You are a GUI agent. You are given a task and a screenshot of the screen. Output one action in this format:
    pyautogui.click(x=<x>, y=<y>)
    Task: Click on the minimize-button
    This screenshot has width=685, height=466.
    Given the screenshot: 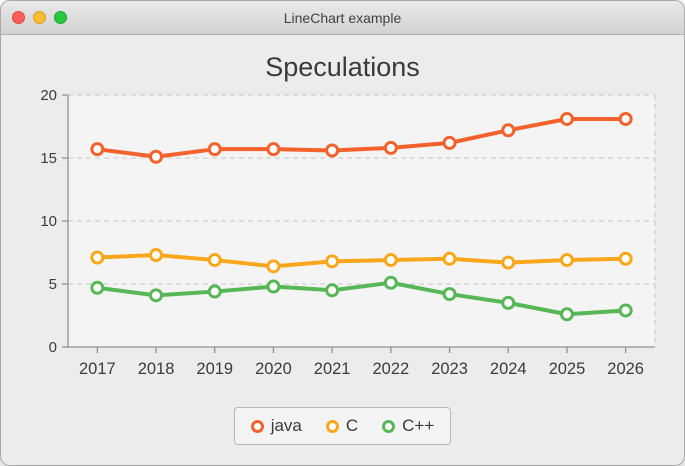 What is the action you would take?
    pyautogui.click(x=39, y=17)
    